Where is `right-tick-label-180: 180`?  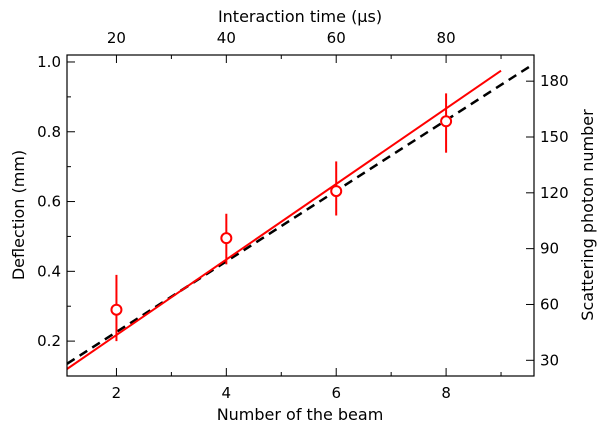
right-tick-label-180: 180 is located at coordinates (554, 81).